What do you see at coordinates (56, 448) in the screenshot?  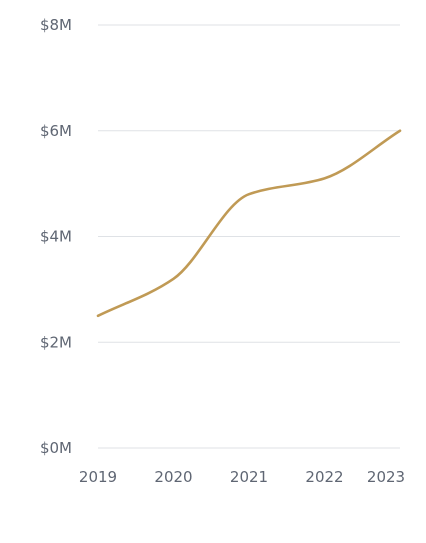 I see `y-tick-label: $0M` at bounding box center [56, 448].